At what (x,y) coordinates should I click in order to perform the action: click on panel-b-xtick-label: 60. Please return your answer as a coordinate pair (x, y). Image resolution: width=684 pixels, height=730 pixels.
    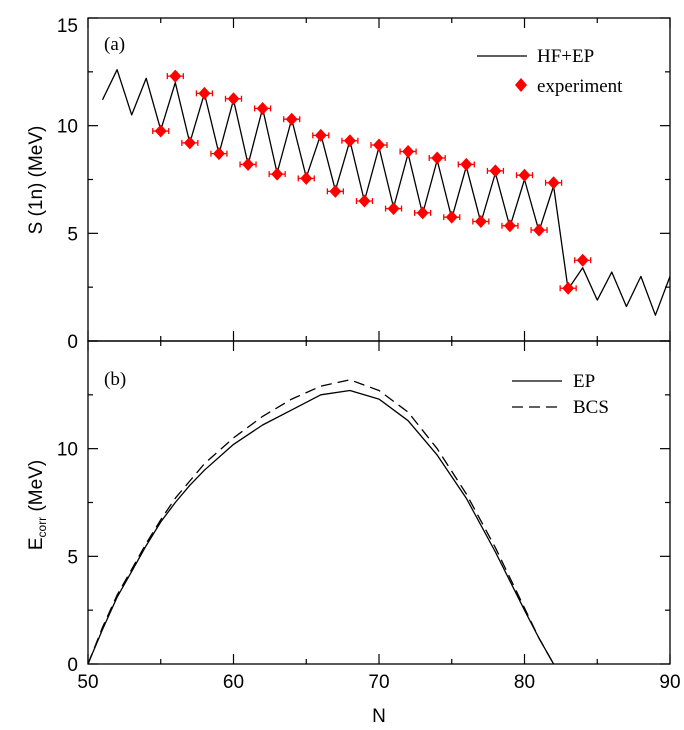
    Looking at the image, I should click on (233, 682).